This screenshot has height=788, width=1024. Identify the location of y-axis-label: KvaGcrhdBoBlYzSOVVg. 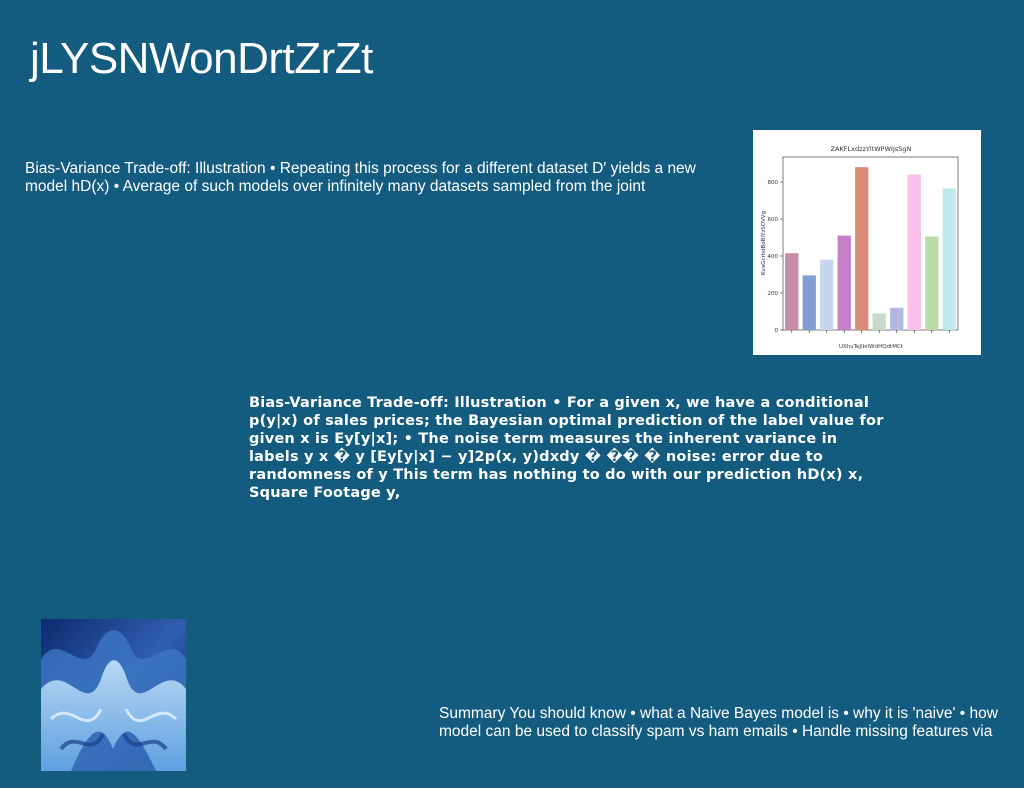
(764, 243).